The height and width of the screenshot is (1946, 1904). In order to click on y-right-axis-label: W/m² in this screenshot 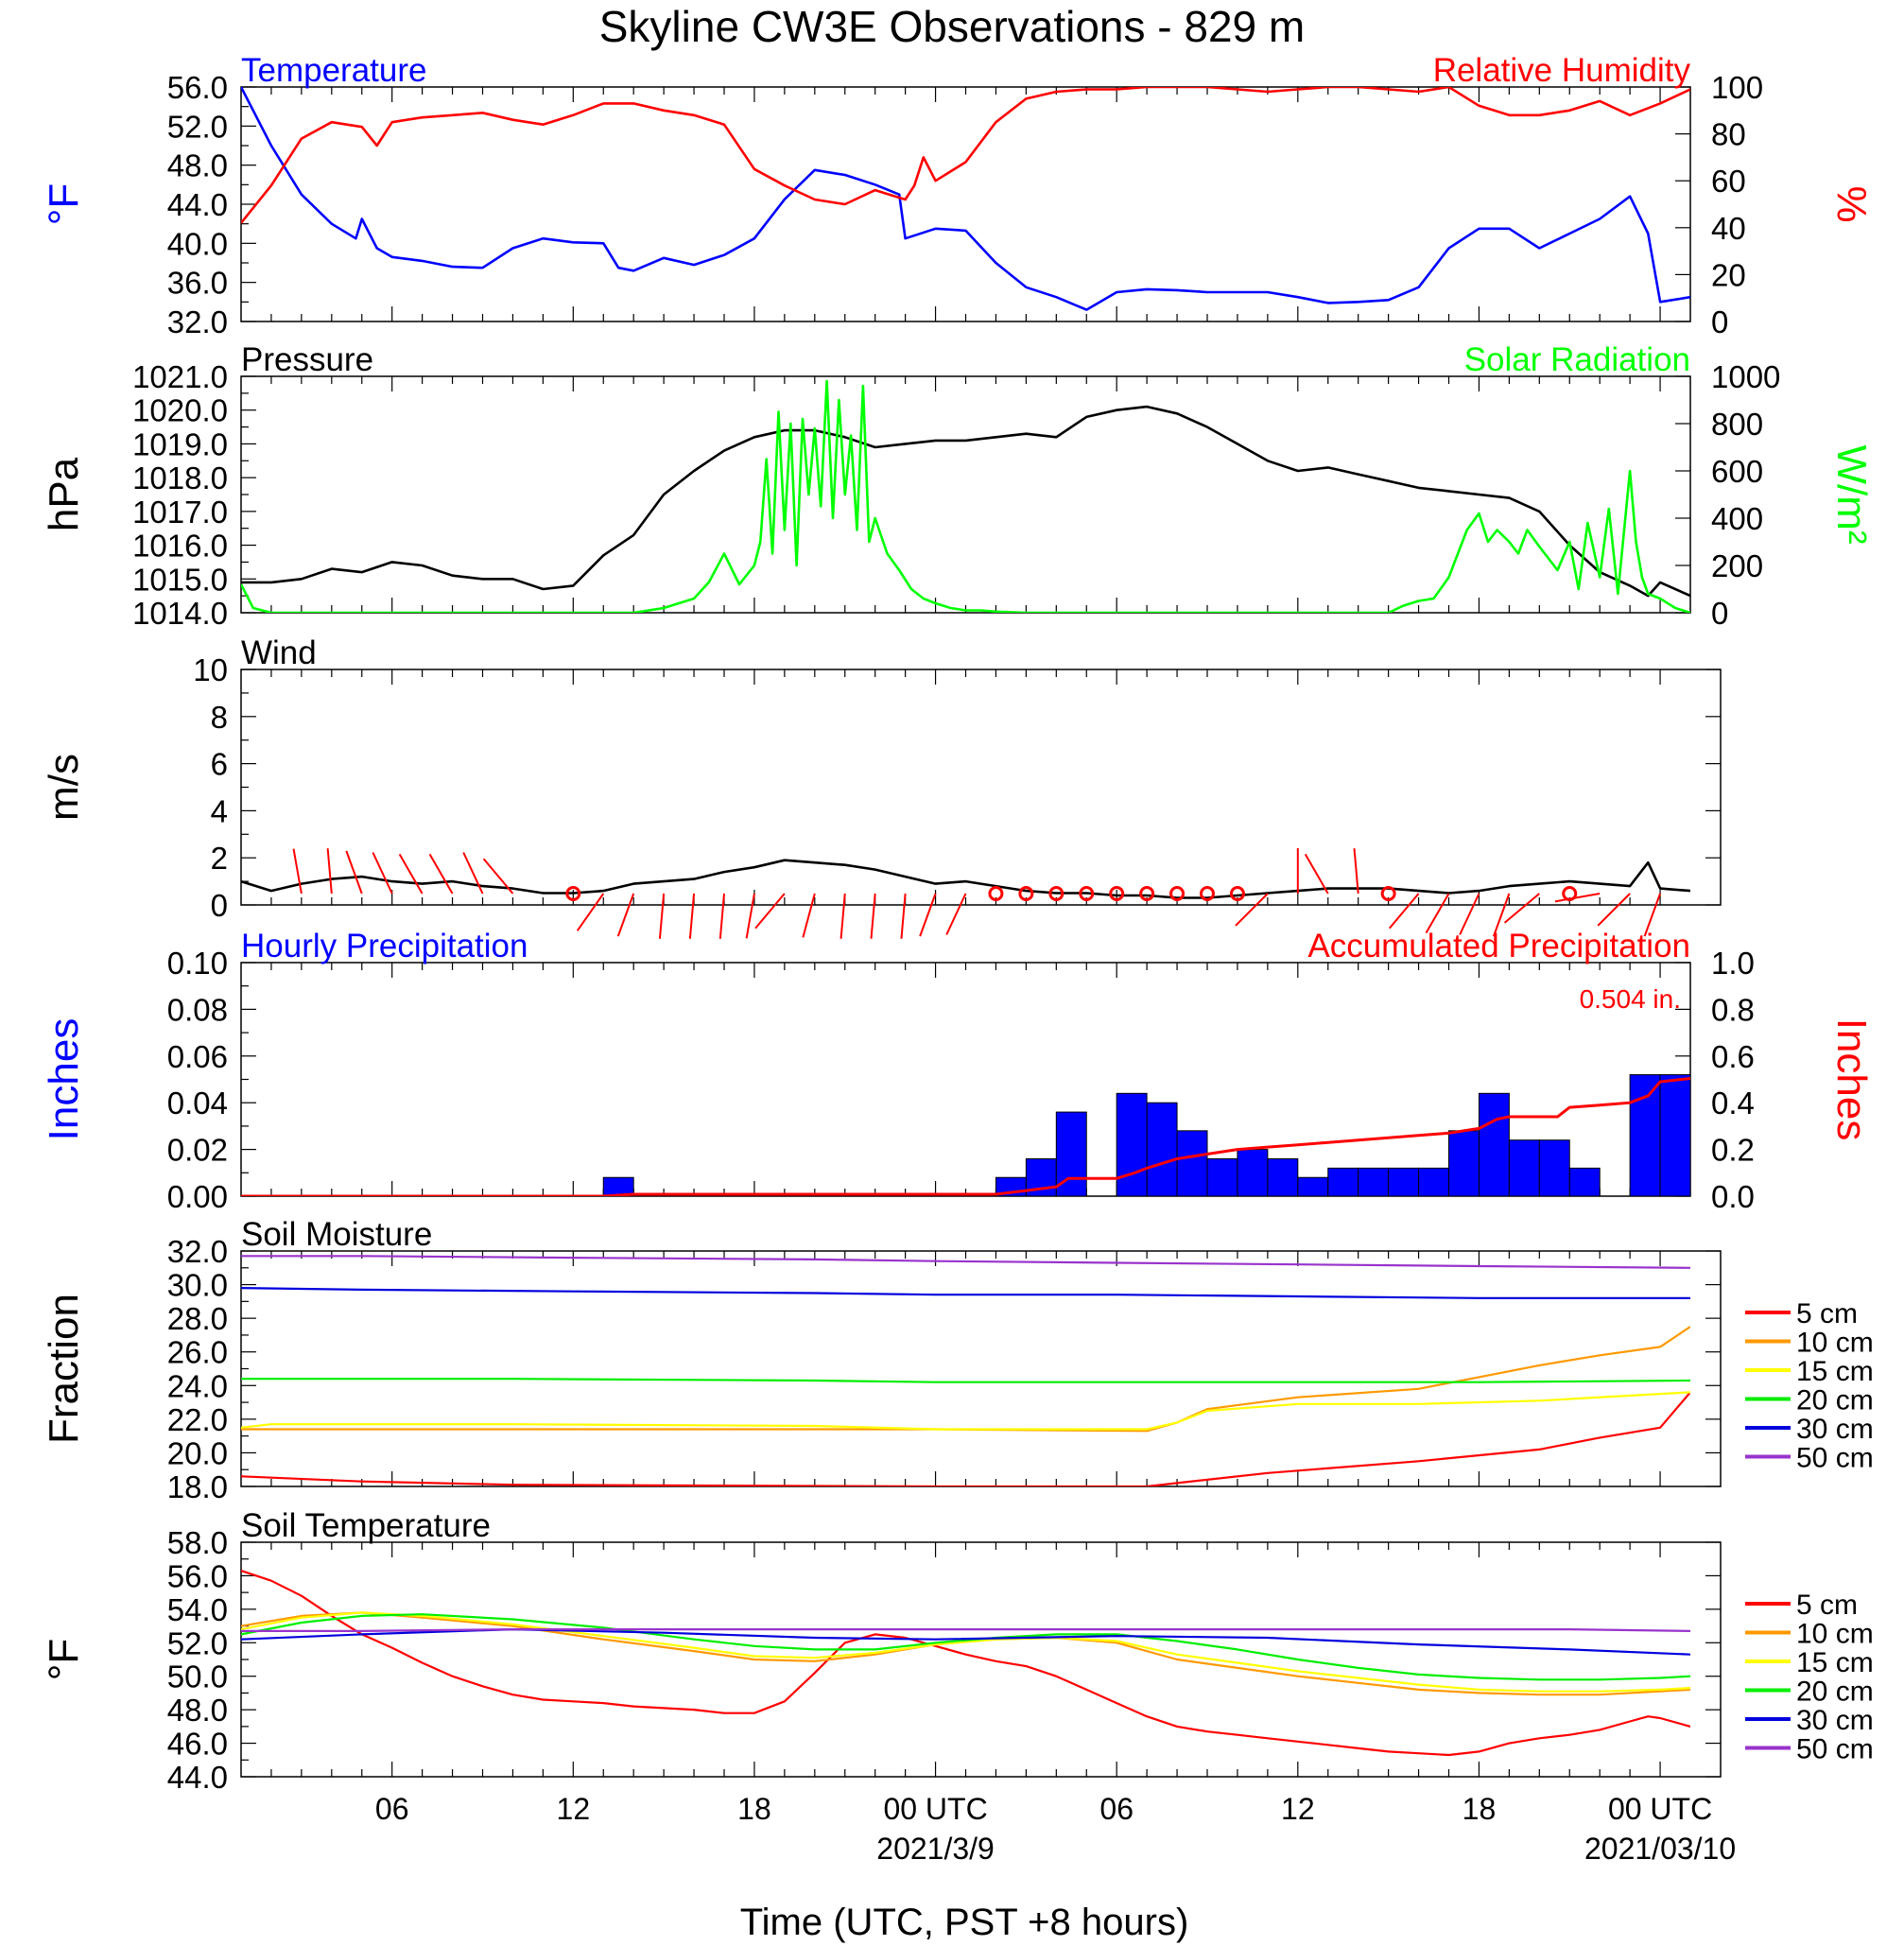, I will do `click(1851, 494)`.